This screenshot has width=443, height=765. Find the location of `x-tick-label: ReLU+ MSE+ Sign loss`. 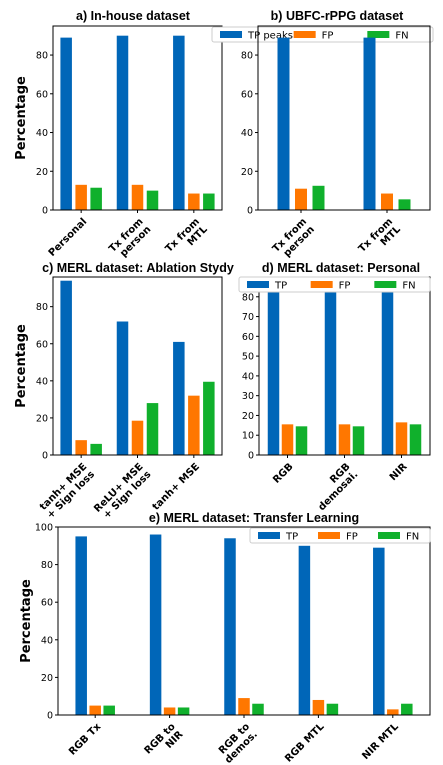

x-tick-label: ReLU+ MSE+ Sign loss is located at coordinates (122, 491).